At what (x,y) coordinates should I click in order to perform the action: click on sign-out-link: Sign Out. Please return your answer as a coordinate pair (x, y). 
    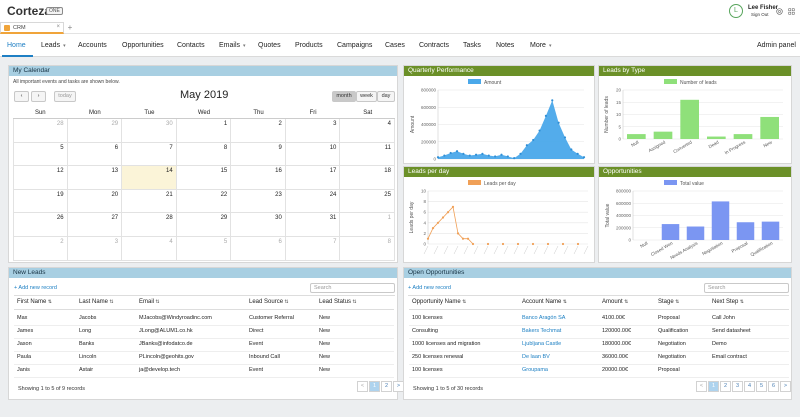
    Looking at the image, I should click on (760, 14).